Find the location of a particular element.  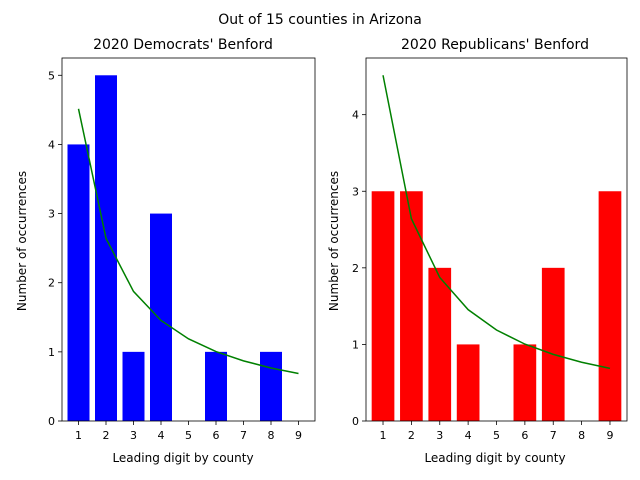

figure-suptitle: Out of 15 counties in Arizona is located at coordinates (320, 20).